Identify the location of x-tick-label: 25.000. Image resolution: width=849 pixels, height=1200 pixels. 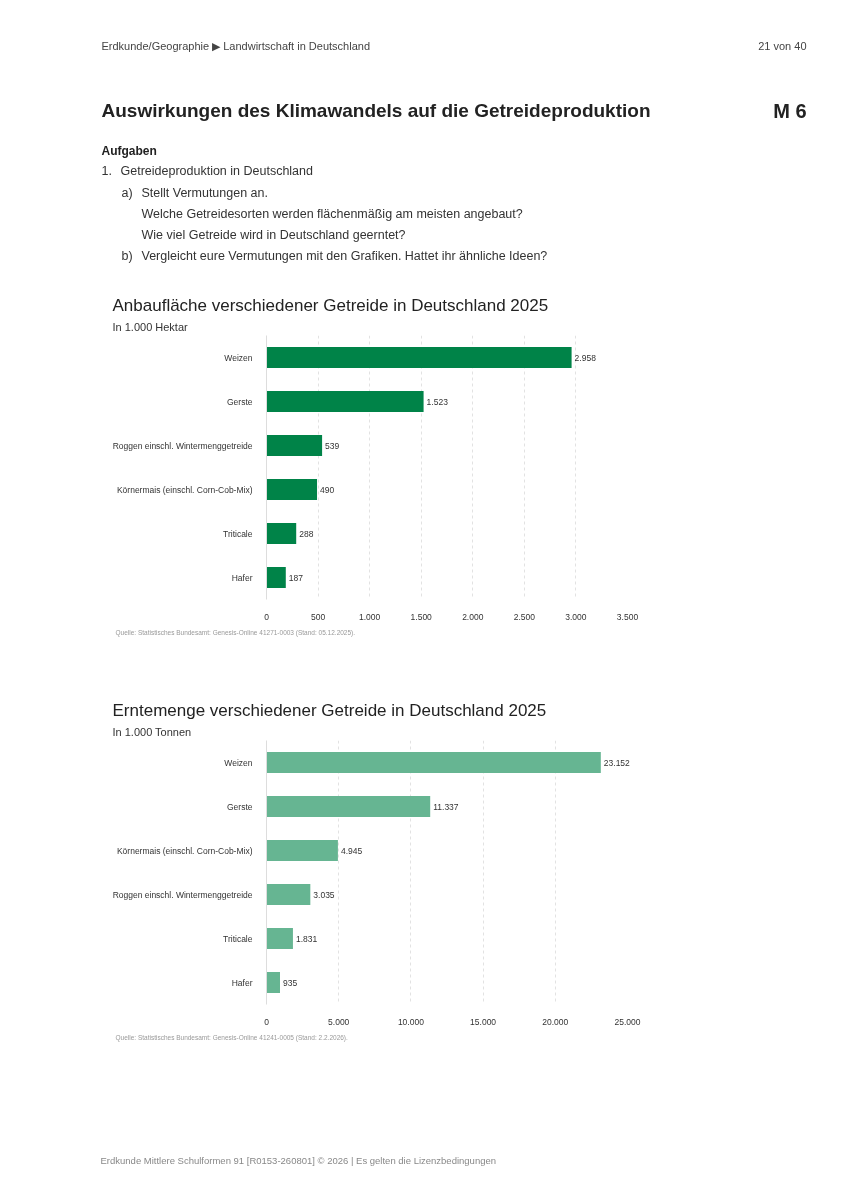
(627, 1021).